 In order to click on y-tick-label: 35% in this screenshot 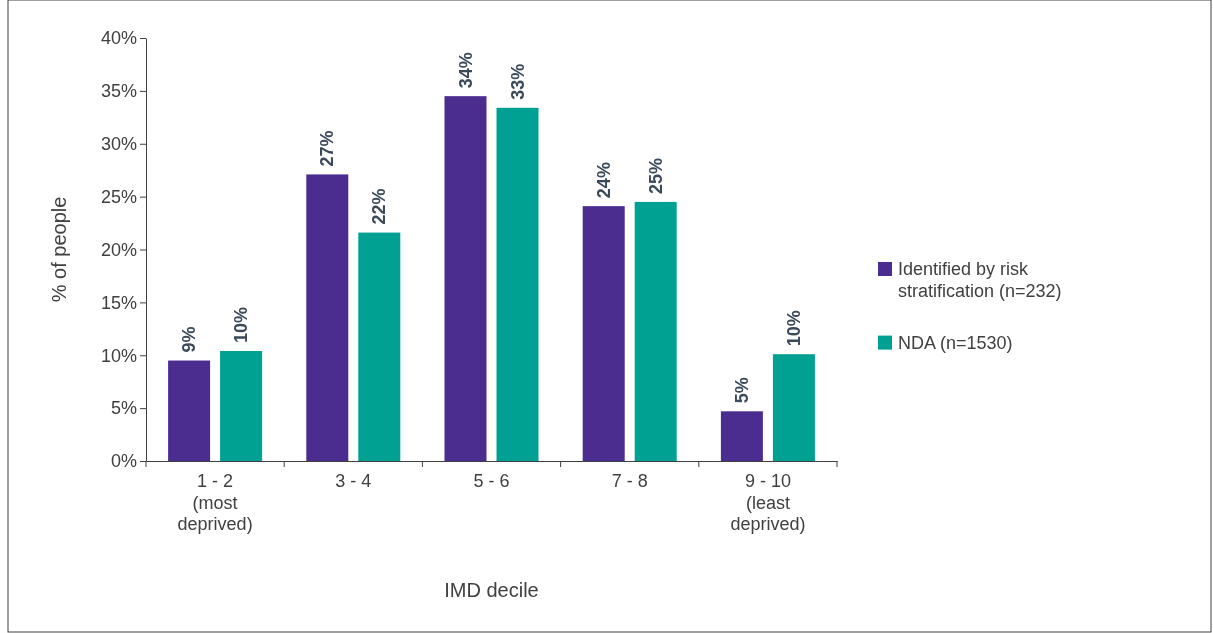, I will do `click(118, 91)`.